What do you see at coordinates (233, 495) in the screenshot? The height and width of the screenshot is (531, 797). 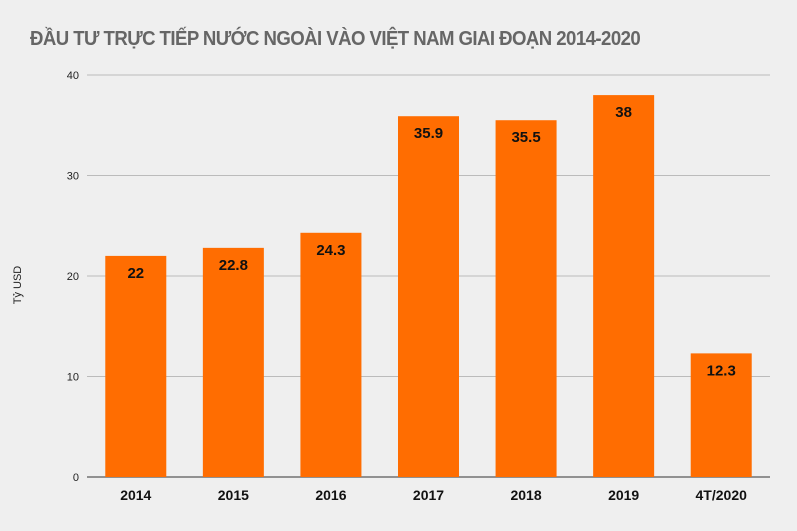 I see `x-tick-label: 2015` at bounding box center [233, 495].